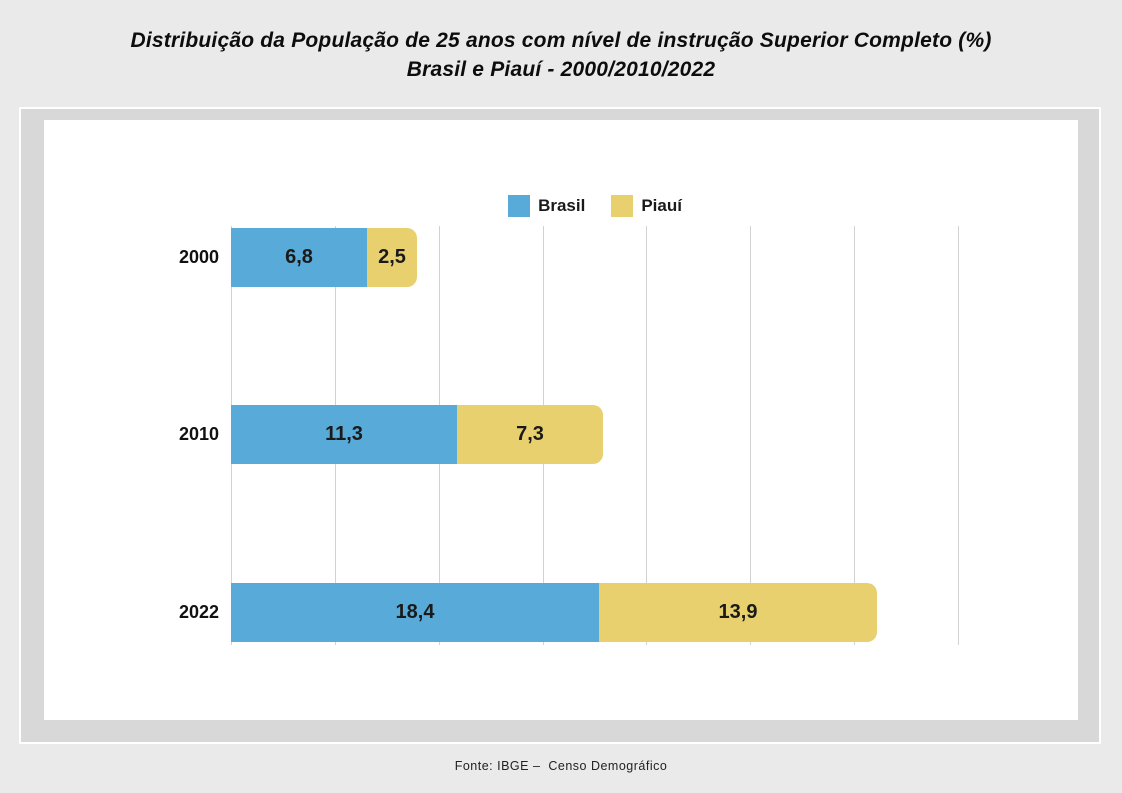  Describe the element at coordinates (299, 257) in the screenshot. I see `bar-segment-brasil-2000: 6,8` at that location.